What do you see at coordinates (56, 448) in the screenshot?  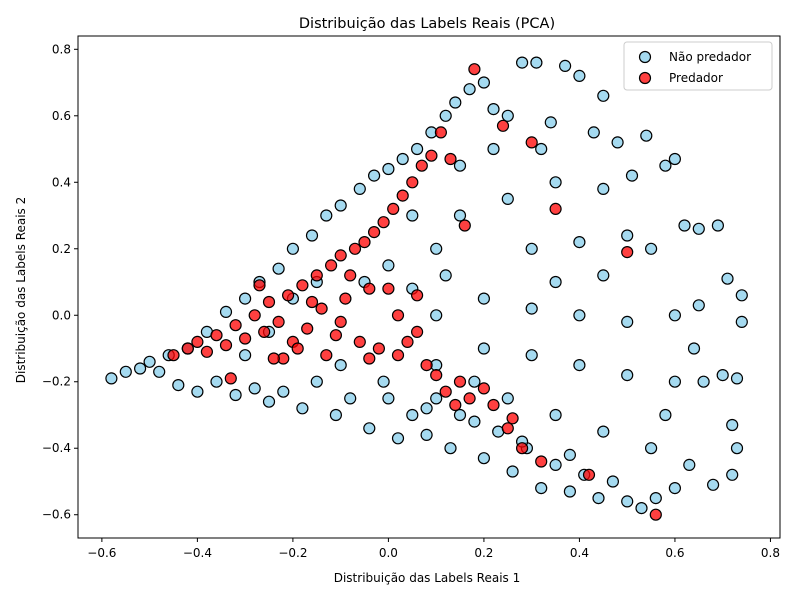 I see `y-tick-label: −0.4` at bounding box center [56, 448].